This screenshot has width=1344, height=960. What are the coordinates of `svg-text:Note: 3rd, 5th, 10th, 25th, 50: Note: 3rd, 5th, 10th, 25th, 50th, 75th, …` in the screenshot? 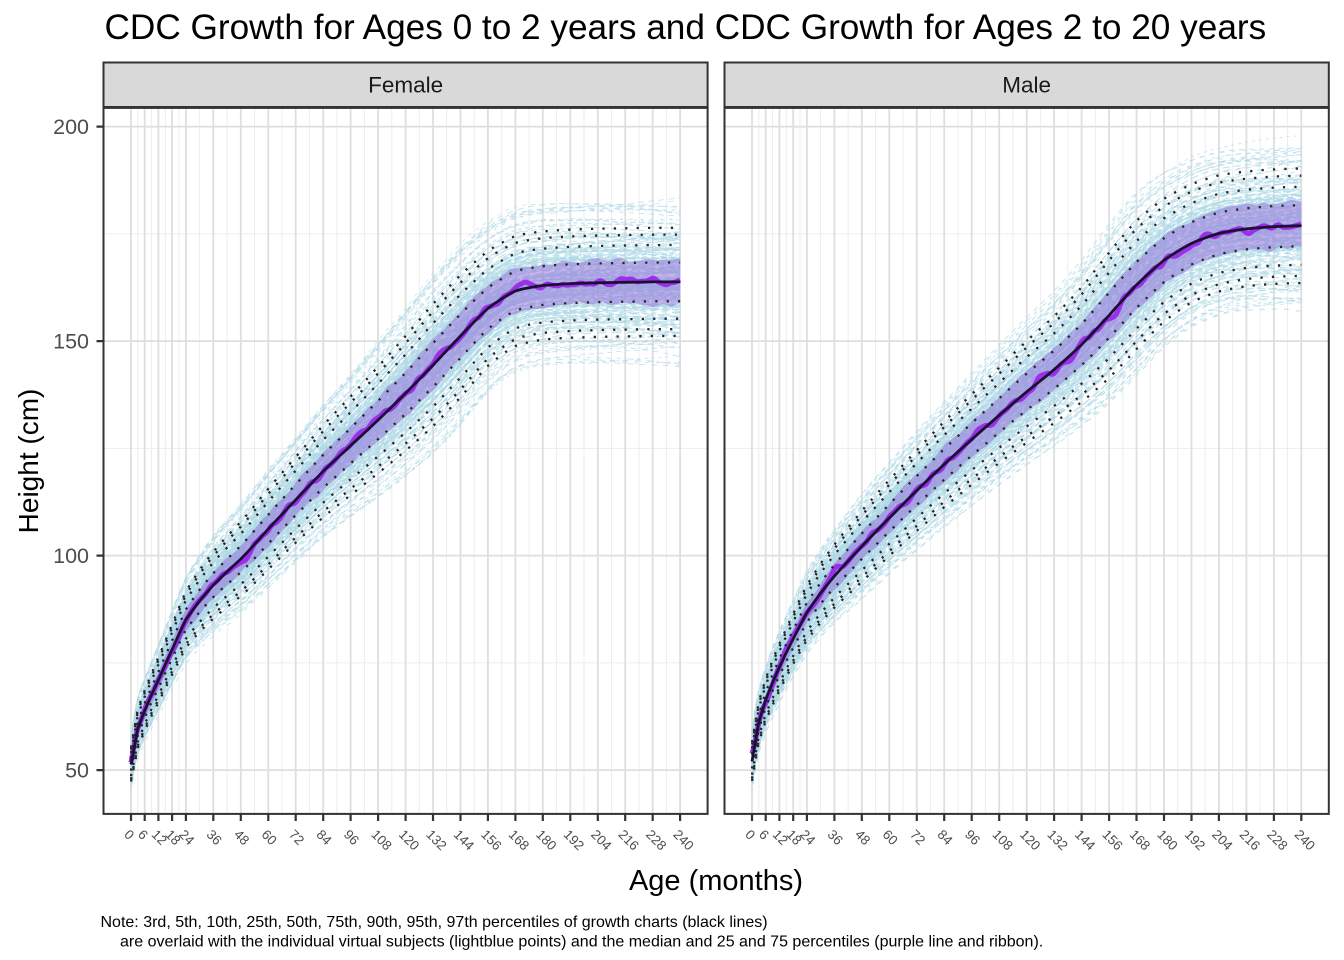 It's located at (434, 922).